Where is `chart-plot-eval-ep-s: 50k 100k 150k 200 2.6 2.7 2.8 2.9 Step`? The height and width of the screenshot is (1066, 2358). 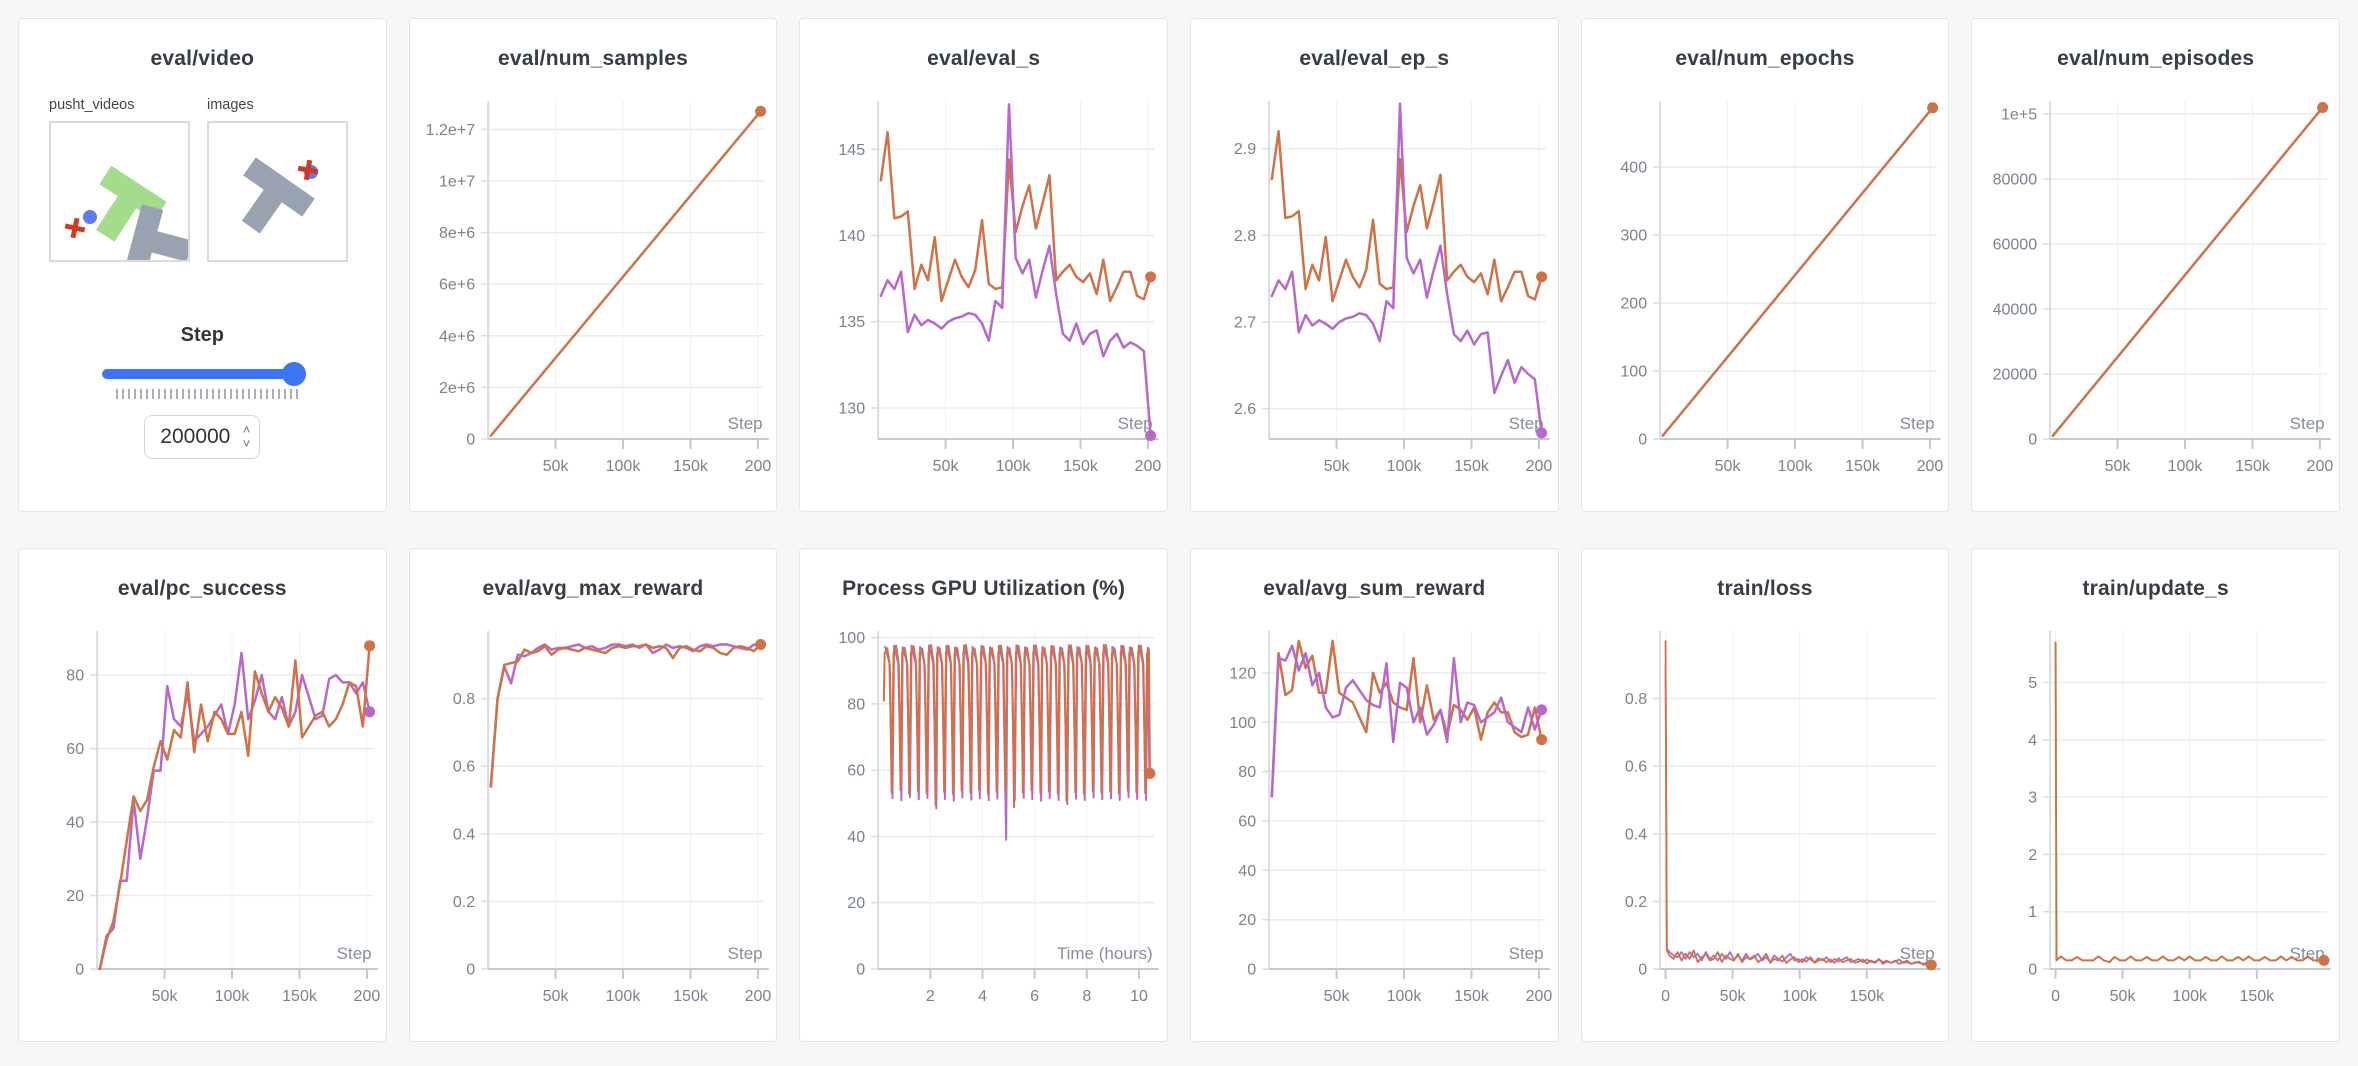
chart-plot-eval-ep-s: 50k 100k 150k 200 2.6 2.7 2.8 2.9 Step is located at coordinates (1374, 297).